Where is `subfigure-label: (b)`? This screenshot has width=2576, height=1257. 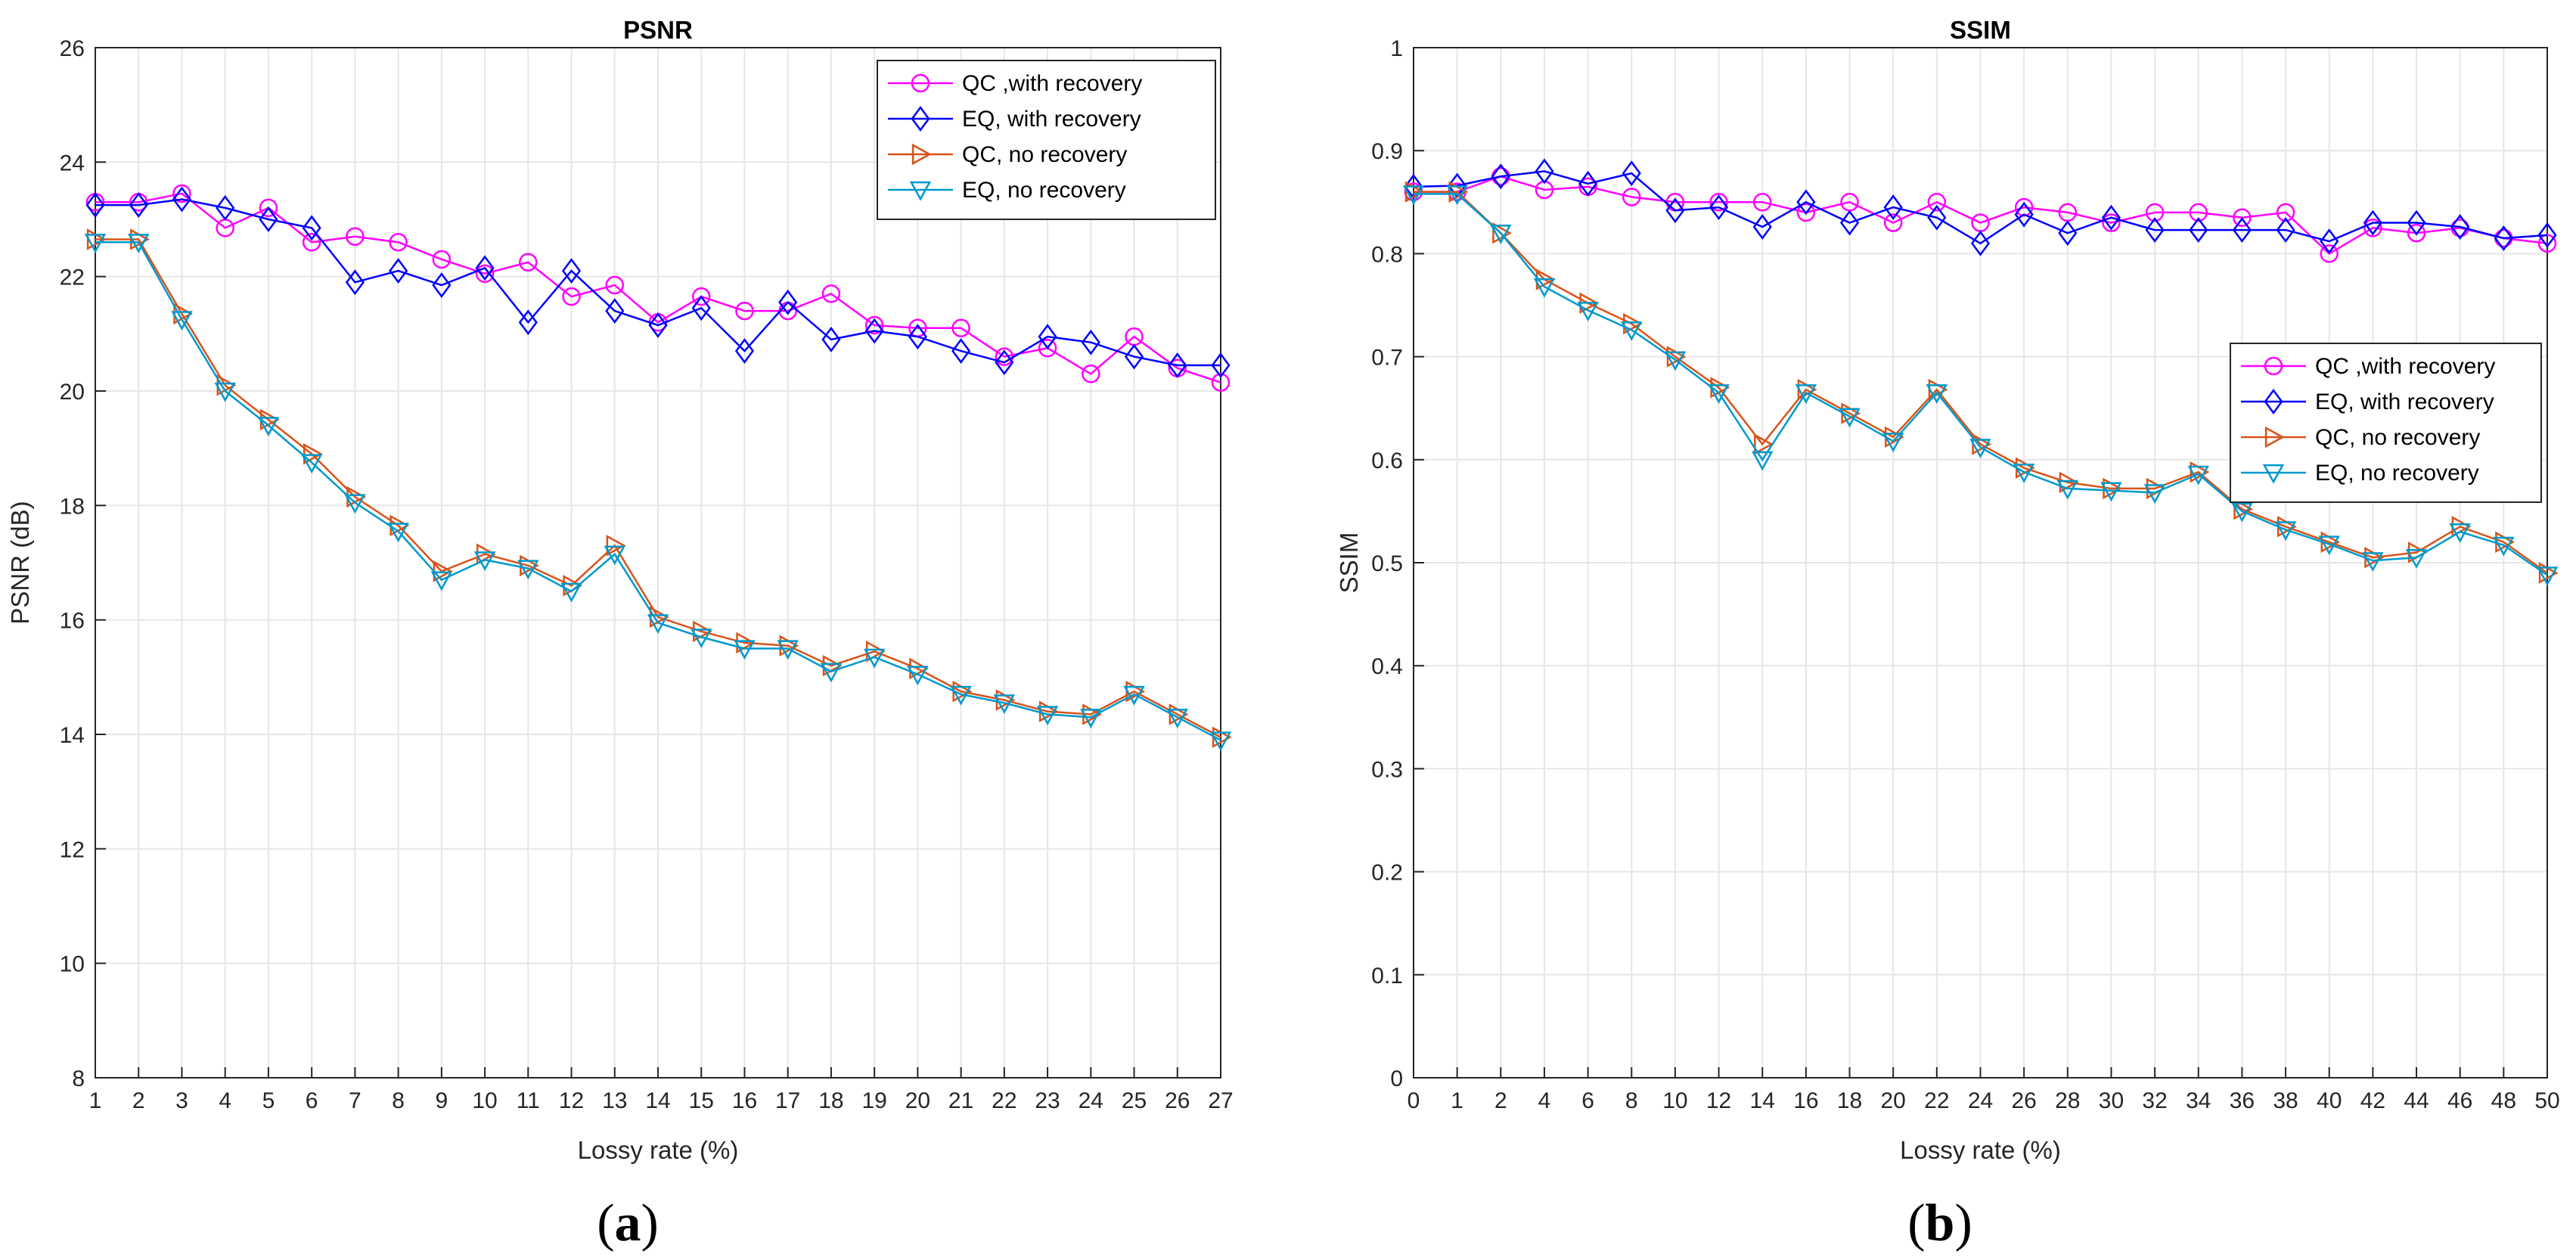
subfigure-label: (b) is located at coordinates (1939, 1223).